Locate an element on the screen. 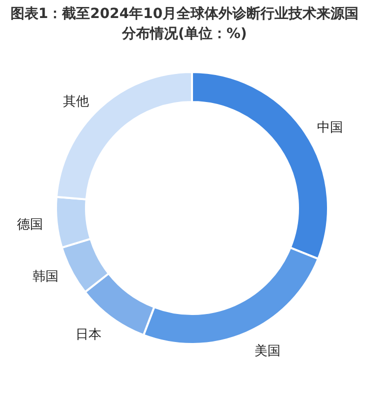 The image size is (369, 410). slice-label: 中国 is located at coordinates (330, 128).